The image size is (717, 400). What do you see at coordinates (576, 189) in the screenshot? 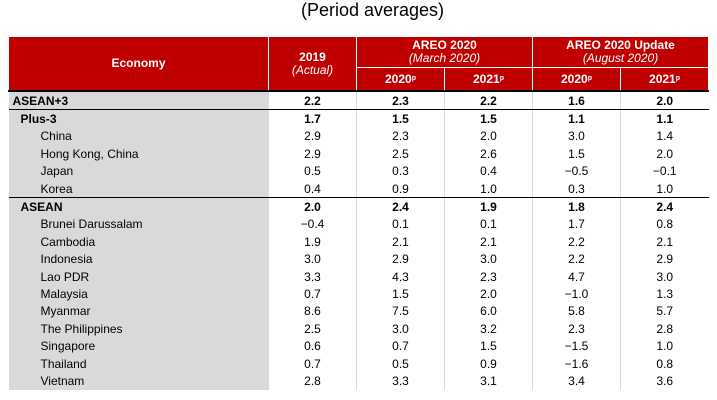
I see `value-cell: 0.3` at bounding box center [576, 189].